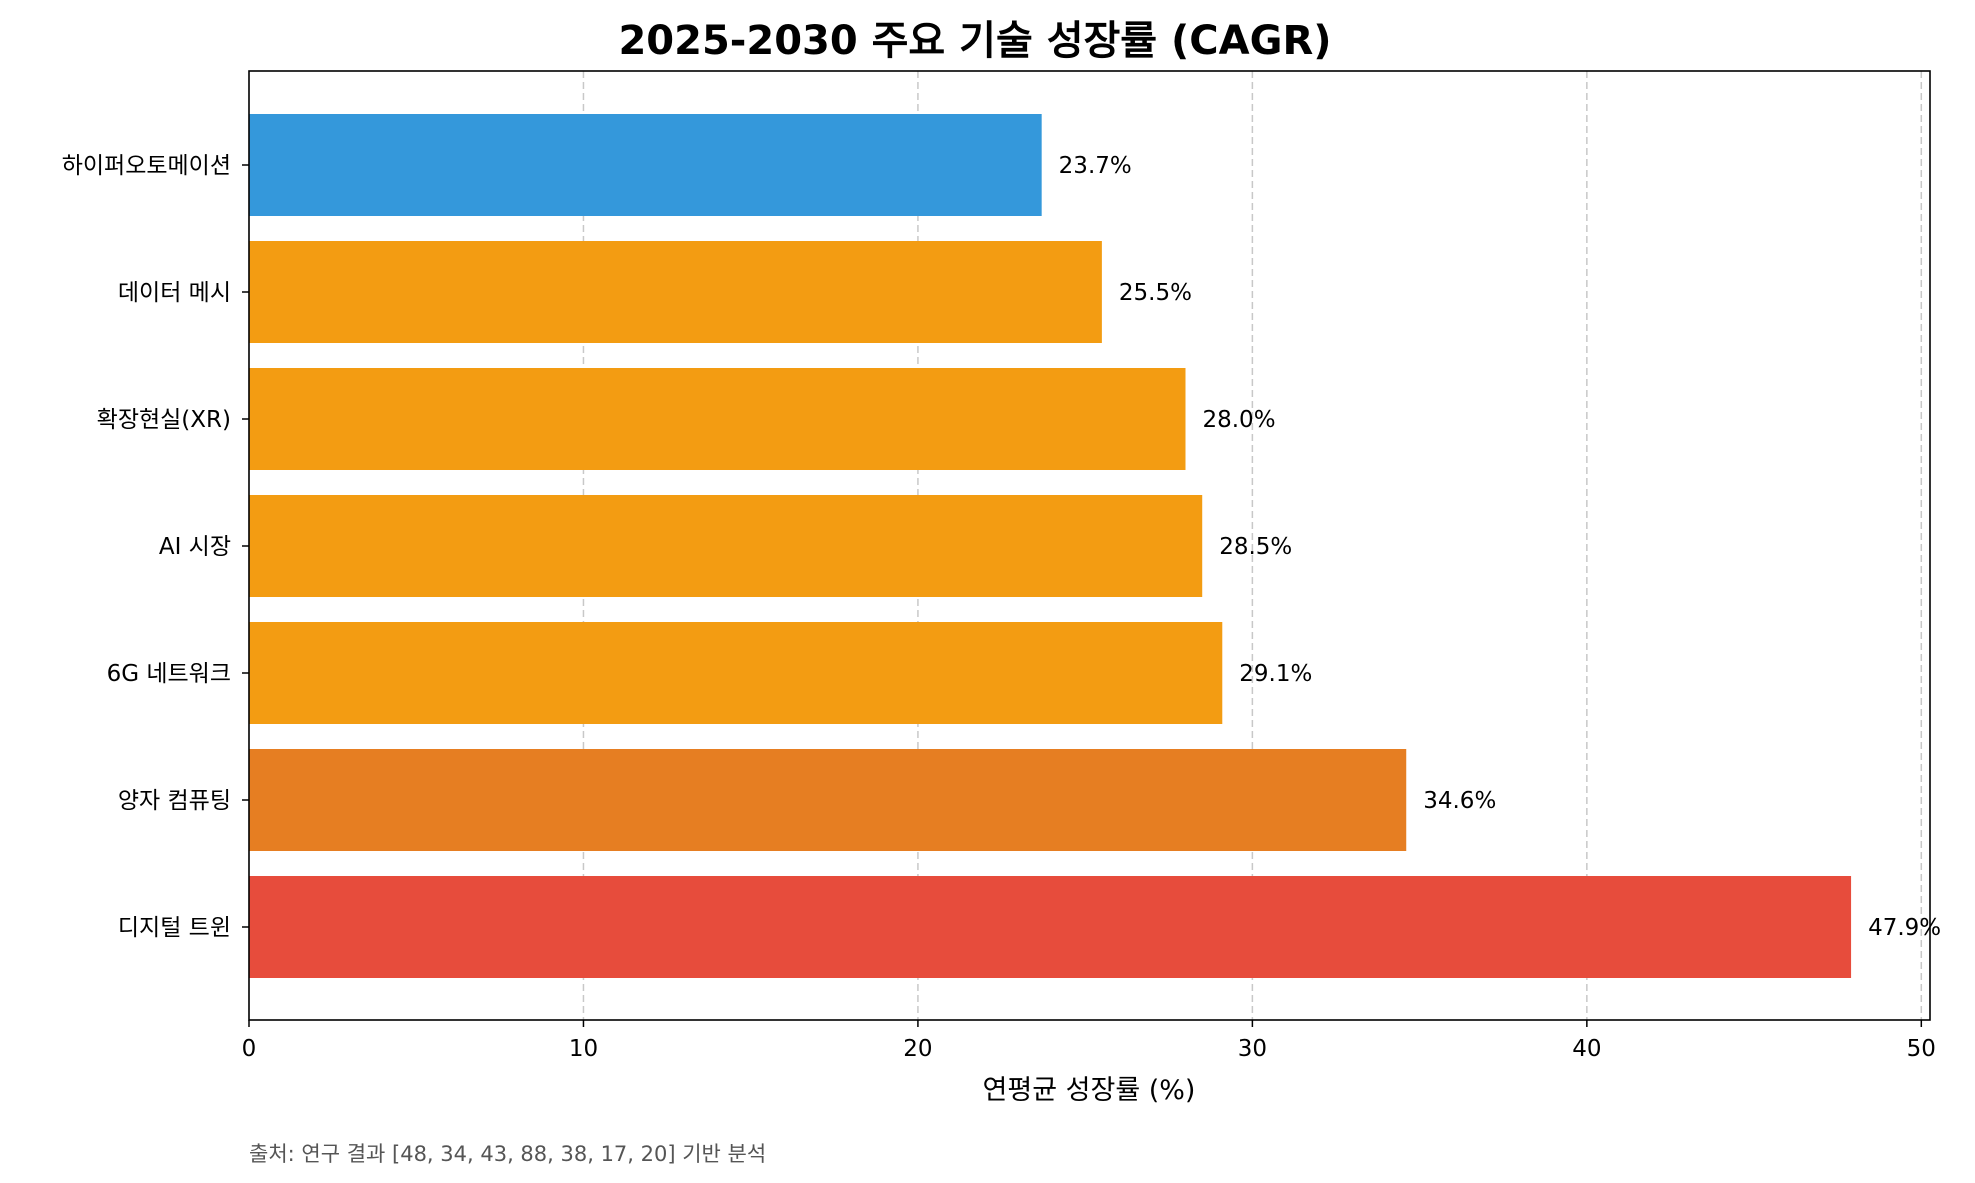  What do you see at coordinates (1238, 420) in the screenshot?
I see `bar-value-label: 28.0%` at bounding box center [1238, 420].